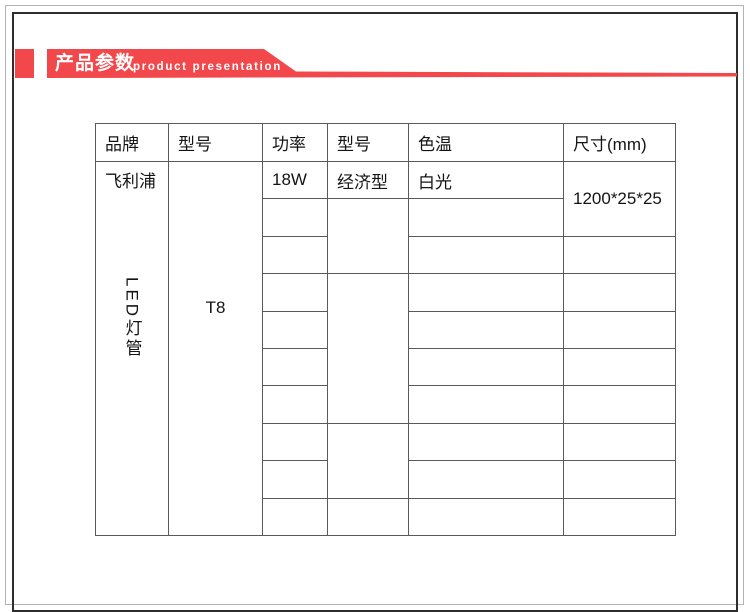 Image resolution: width=750 pixels, height=612 pixels. What do you see at coordinates (295, 142) in the screenshot?
I see `header-power: 功率` at bounding box center [295, 142].